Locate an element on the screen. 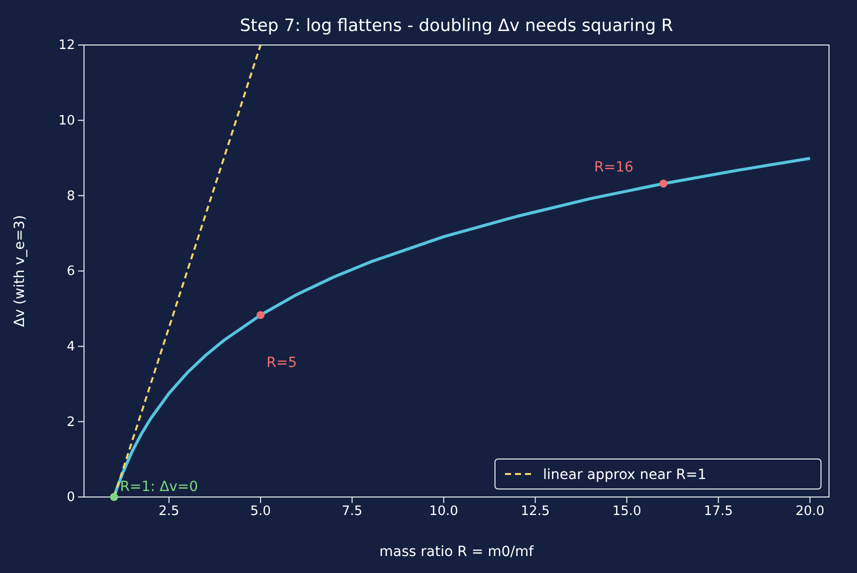  annotation: R=16 is located at coordinates (614, 168).